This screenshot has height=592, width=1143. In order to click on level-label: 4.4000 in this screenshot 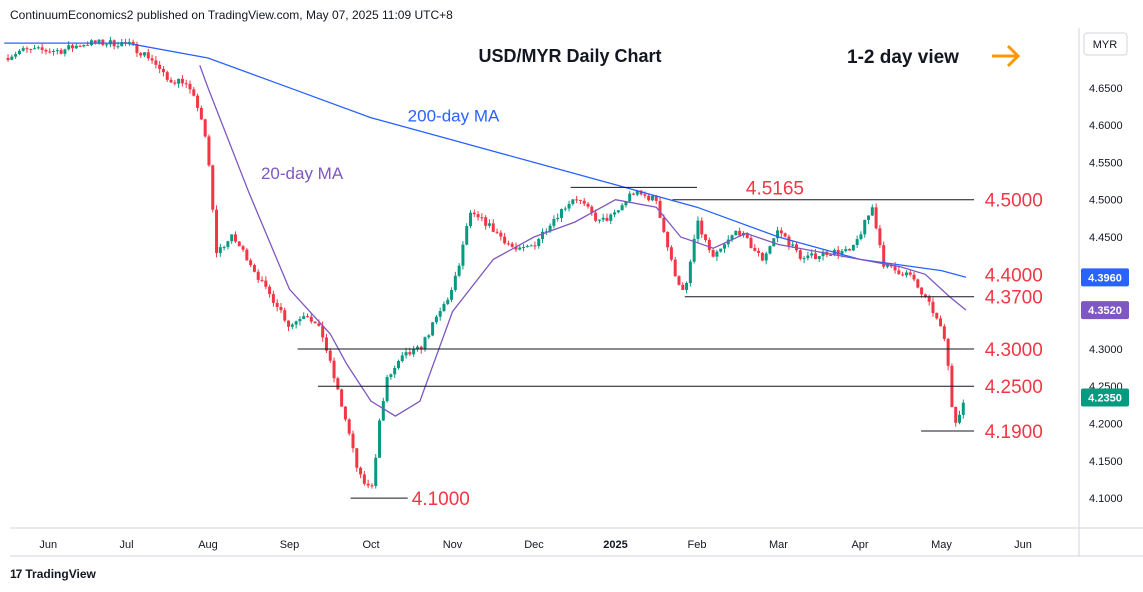, I will do `click(1014, 275)`.